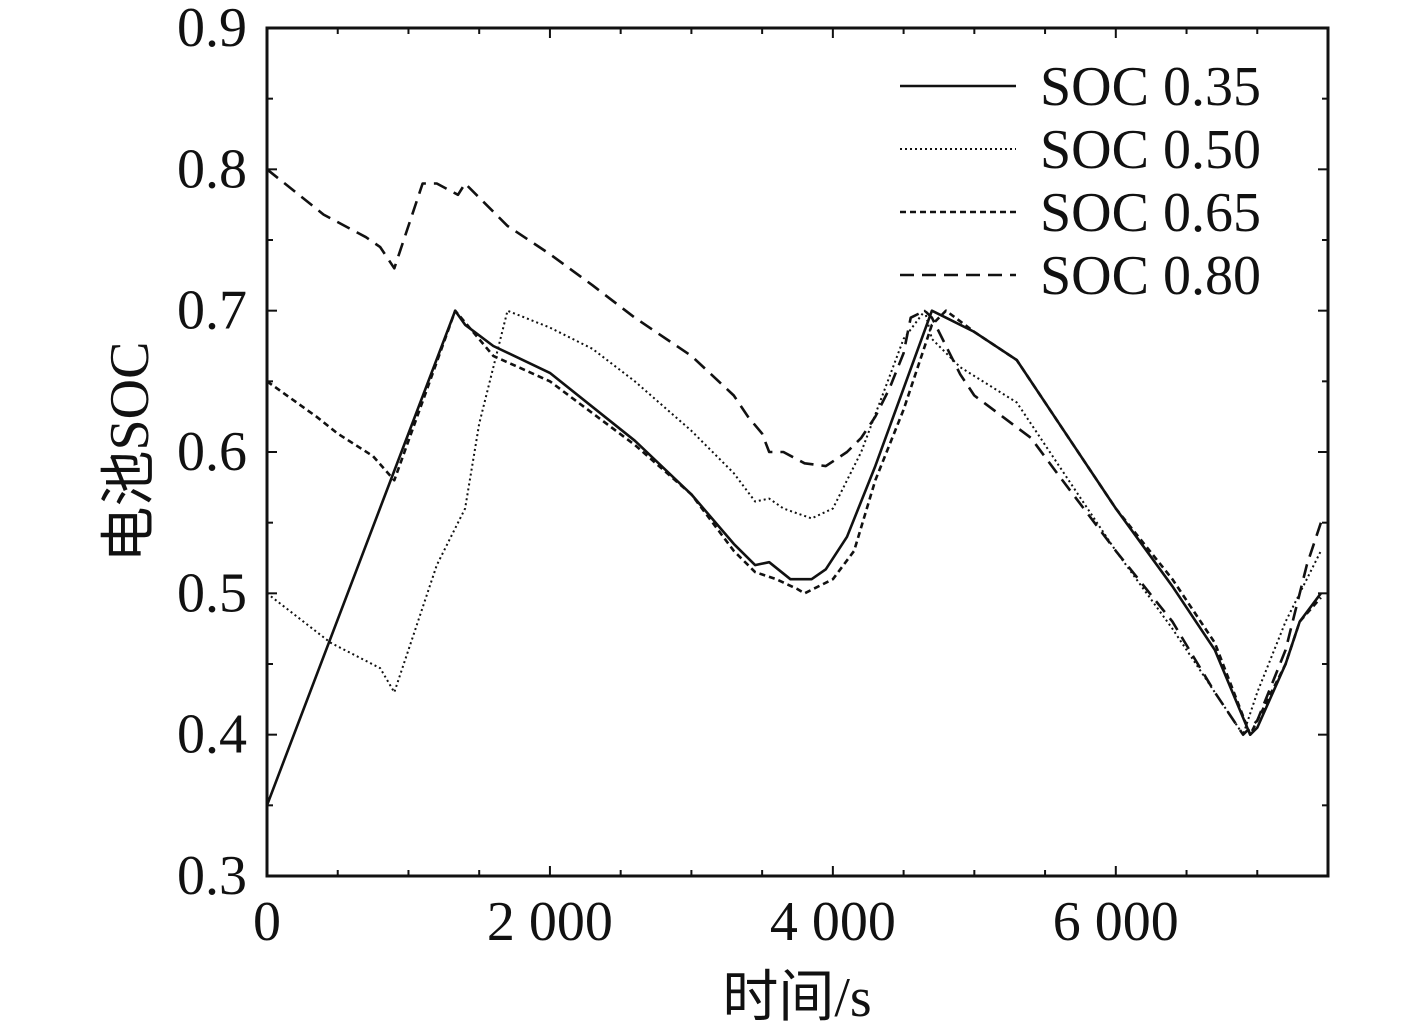 The width and height of the screenshot is (1417, 1032). I want to click on legend-label-3: SOC 0.65, so click(1150, 213).